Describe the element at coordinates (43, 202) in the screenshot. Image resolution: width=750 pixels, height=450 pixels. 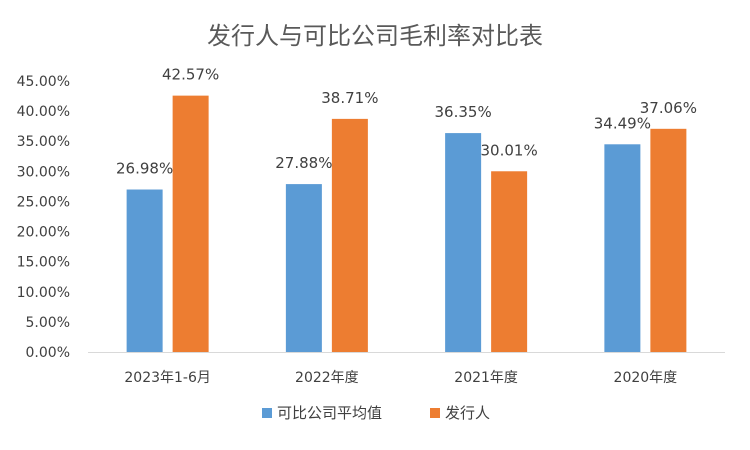
I see `y-tick-label: 25.00%` at that location.